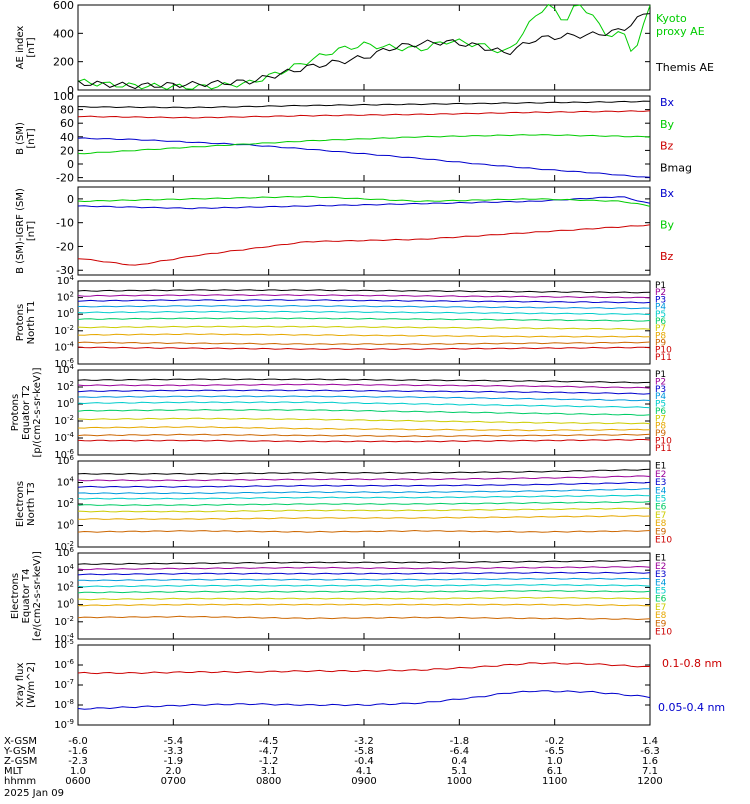 This screenshot has height=804, width=750. I want to click on panel-frame-protons_n, so click(364, 322).